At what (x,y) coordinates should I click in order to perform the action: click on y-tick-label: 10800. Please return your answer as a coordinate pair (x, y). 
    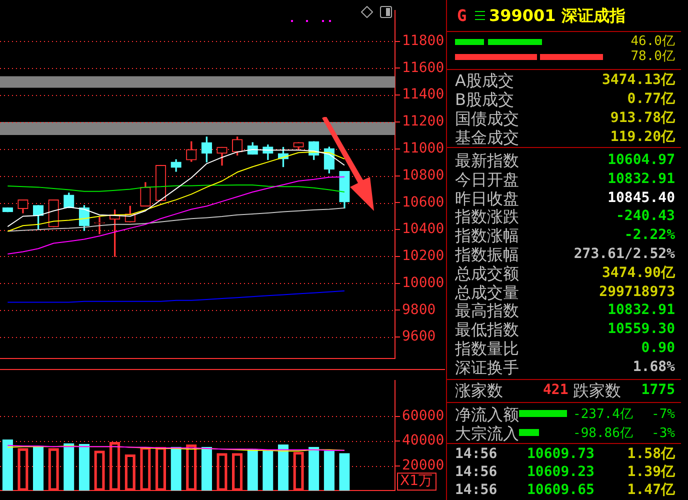
    Looking at the image, I should click on (423, 175).